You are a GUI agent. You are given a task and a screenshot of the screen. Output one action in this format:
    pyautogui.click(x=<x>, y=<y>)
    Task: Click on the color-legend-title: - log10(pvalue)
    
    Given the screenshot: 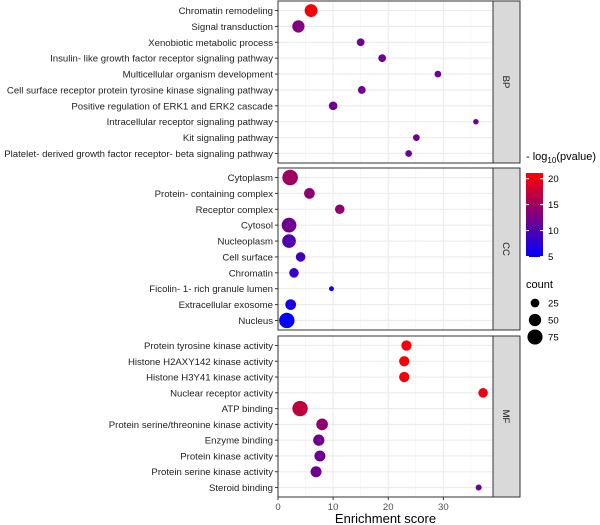 What is the action you would take?
    pyautogui.click(x=561, y=158)
    